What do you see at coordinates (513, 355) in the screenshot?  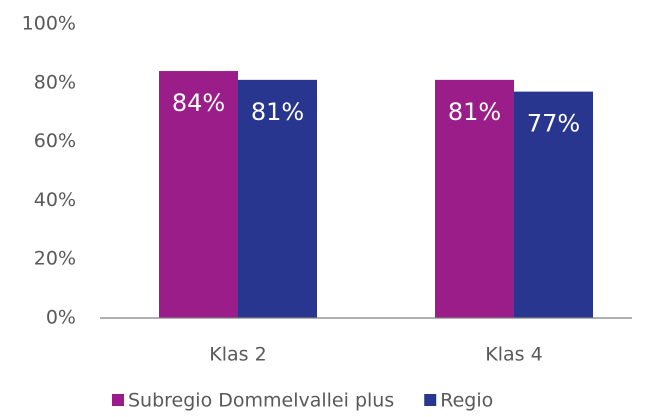 I see `x-tick-label: Klas 4` at bounding box center [513, 355].